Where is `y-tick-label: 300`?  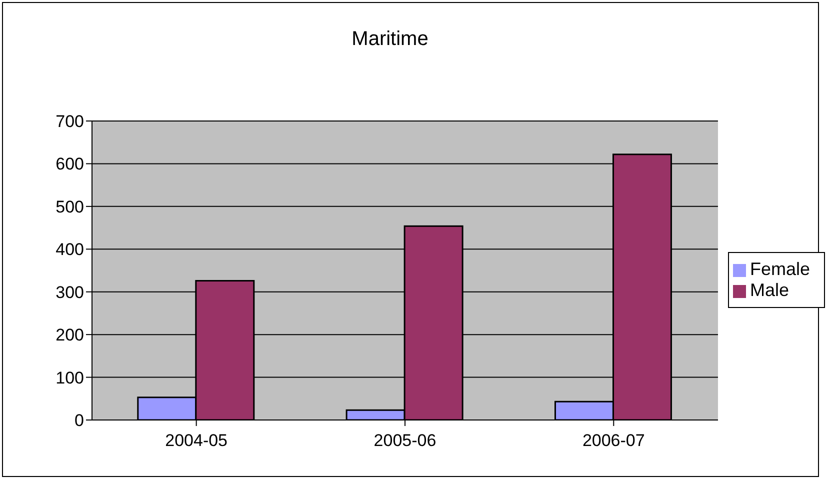
y-tick-label: 300 is located at coordinates (70, 292).